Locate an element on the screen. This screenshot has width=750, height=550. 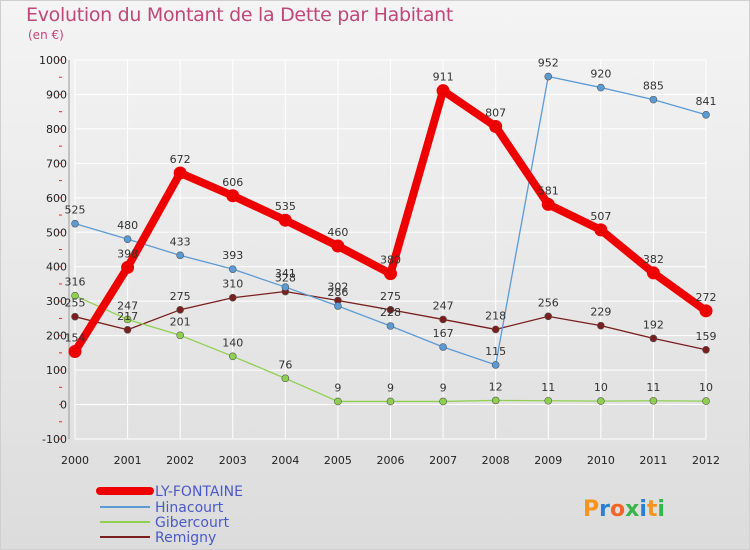
data-label-hinacourt: 841 is located at coordinates (706, 101).